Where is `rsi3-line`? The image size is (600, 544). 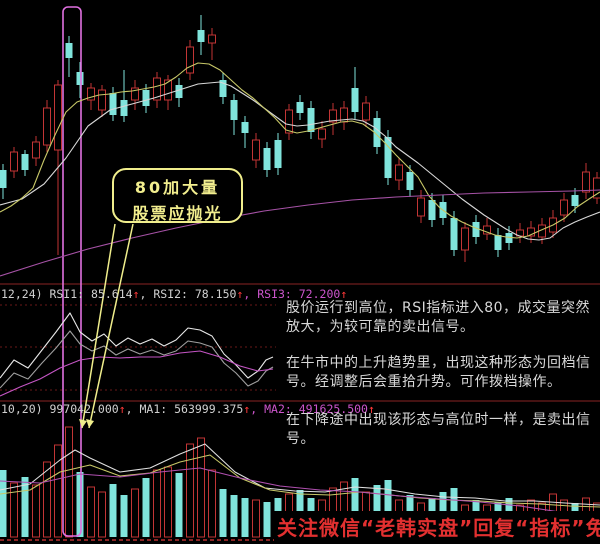 rsi3-line is located at coordinates (137, 373).